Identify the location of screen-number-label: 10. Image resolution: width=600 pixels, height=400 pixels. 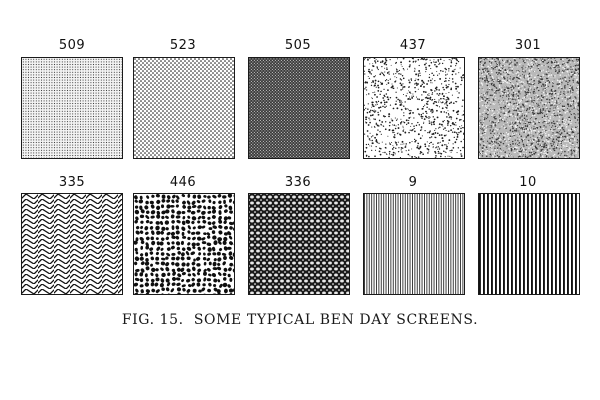
(528, 182).